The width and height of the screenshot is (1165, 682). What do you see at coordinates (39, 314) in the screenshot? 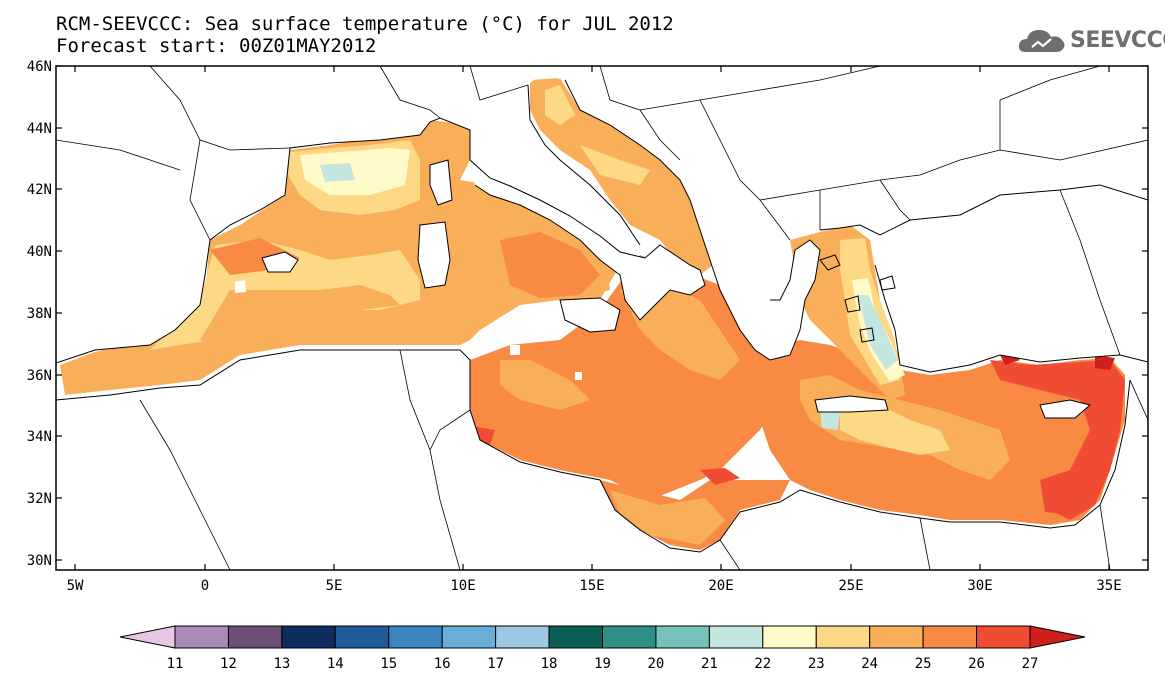
I see `lat-label: 38N` at bounding box center [39, 314].